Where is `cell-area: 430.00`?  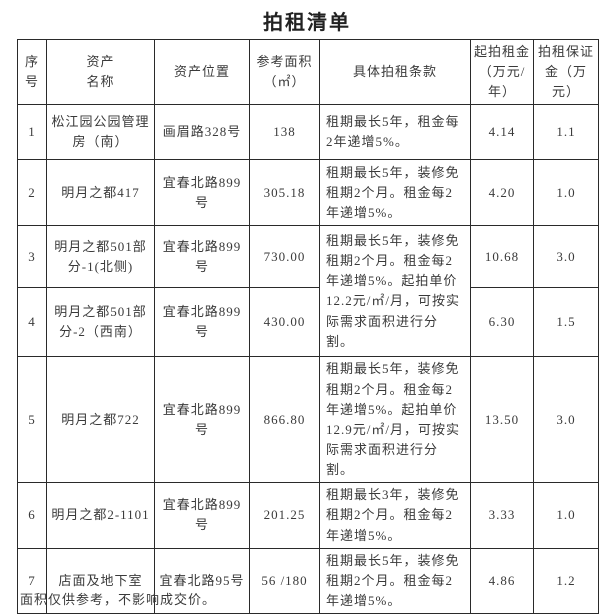 cell-area: 430.00 is located at coordinates (284, 322).